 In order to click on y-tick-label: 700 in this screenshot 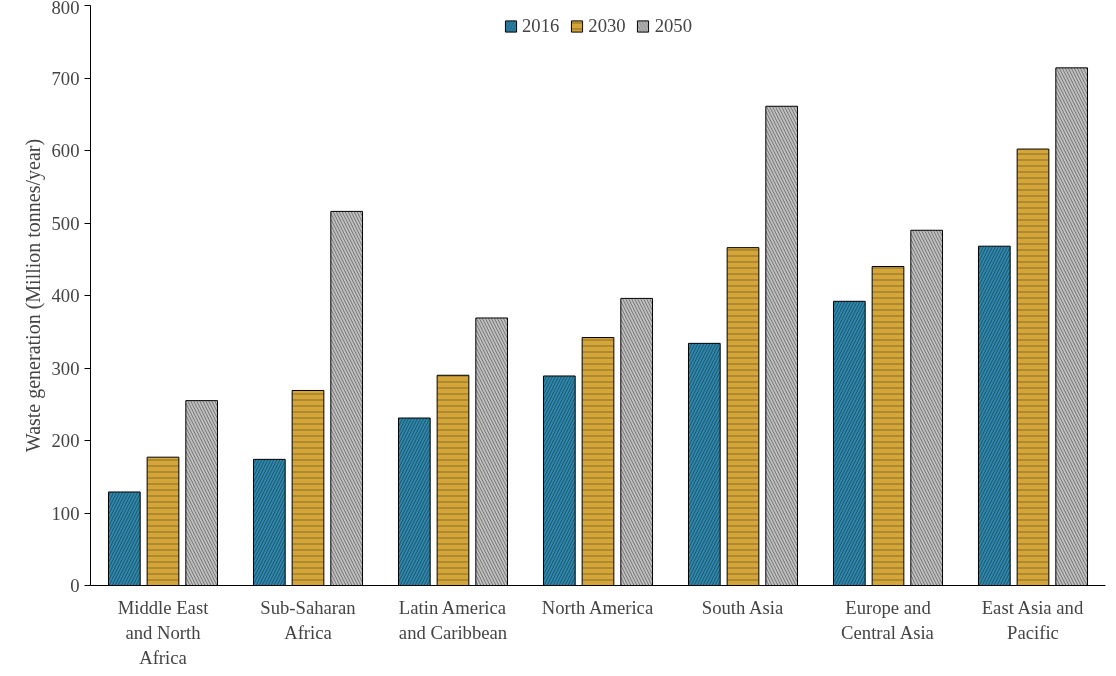, I will do `click(65, 78)`.